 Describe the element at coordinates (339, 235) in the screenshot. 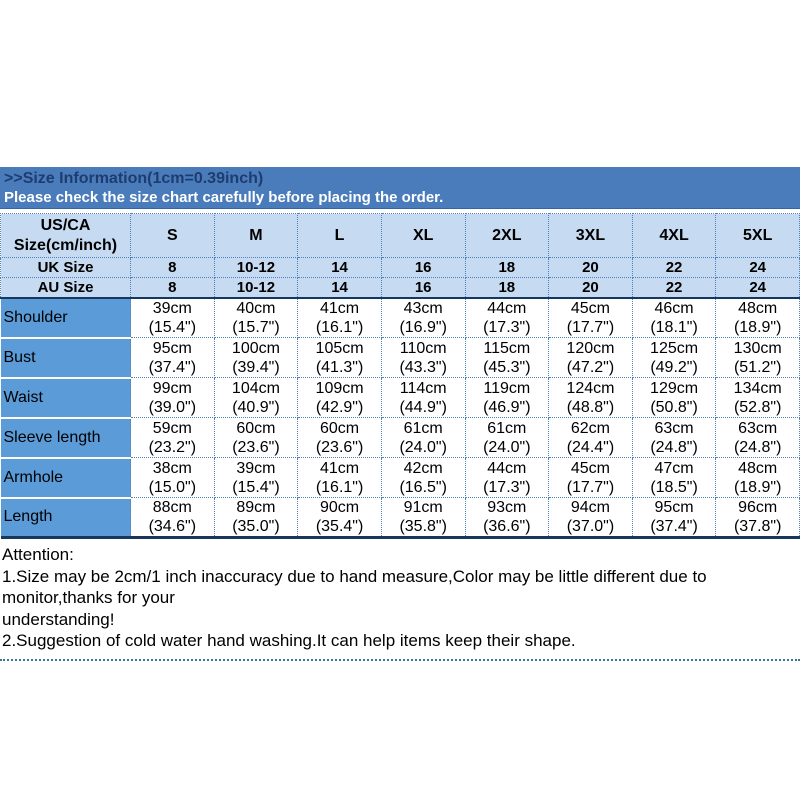

I see `size-column-header-l: L` at that location.